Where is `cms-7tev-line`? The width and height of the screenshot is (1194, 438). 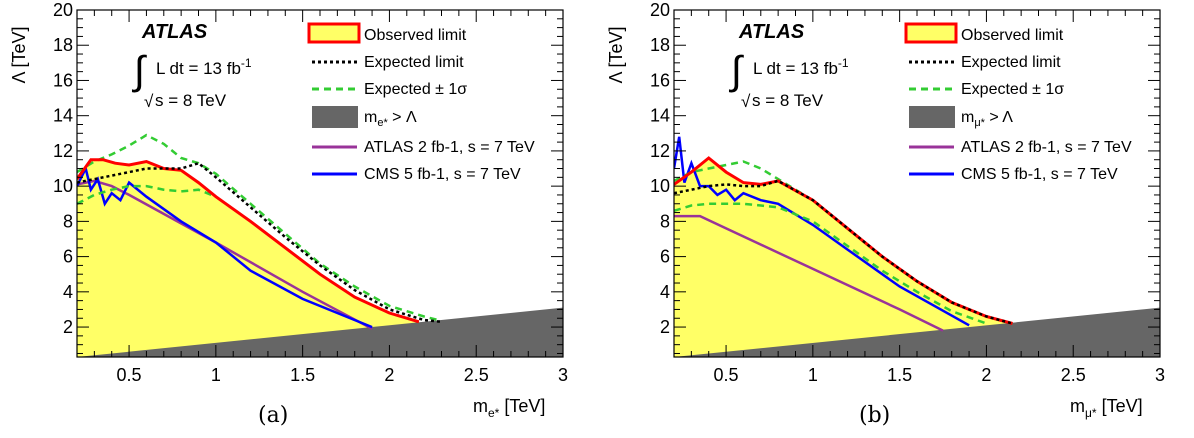 cms-7tev-line is located at coordinates (225, 246).